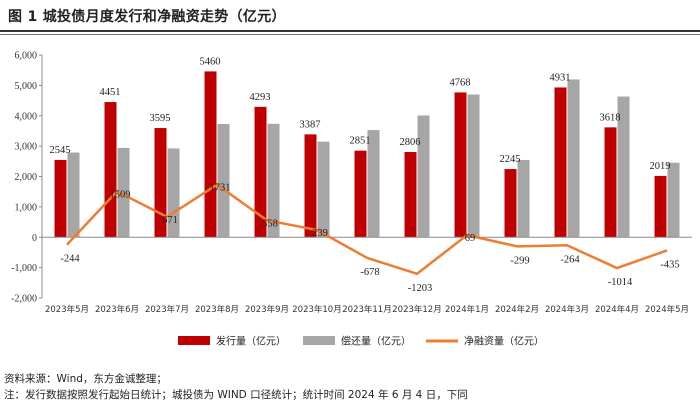  I want to click on title-rule-thin, so click(350, 34).